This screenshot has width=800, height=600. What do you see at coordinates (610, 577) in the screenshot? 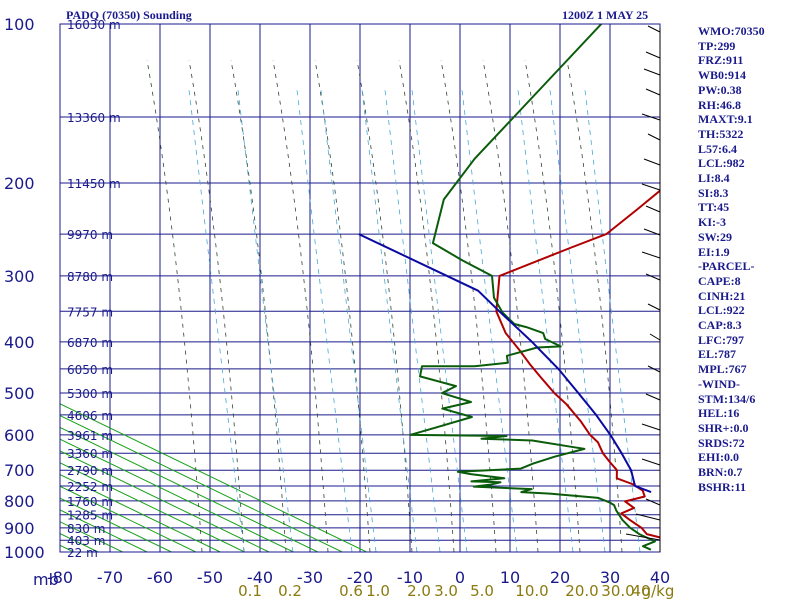
I see `temperature-tick-label: 30` at bounding box center [610, 577].